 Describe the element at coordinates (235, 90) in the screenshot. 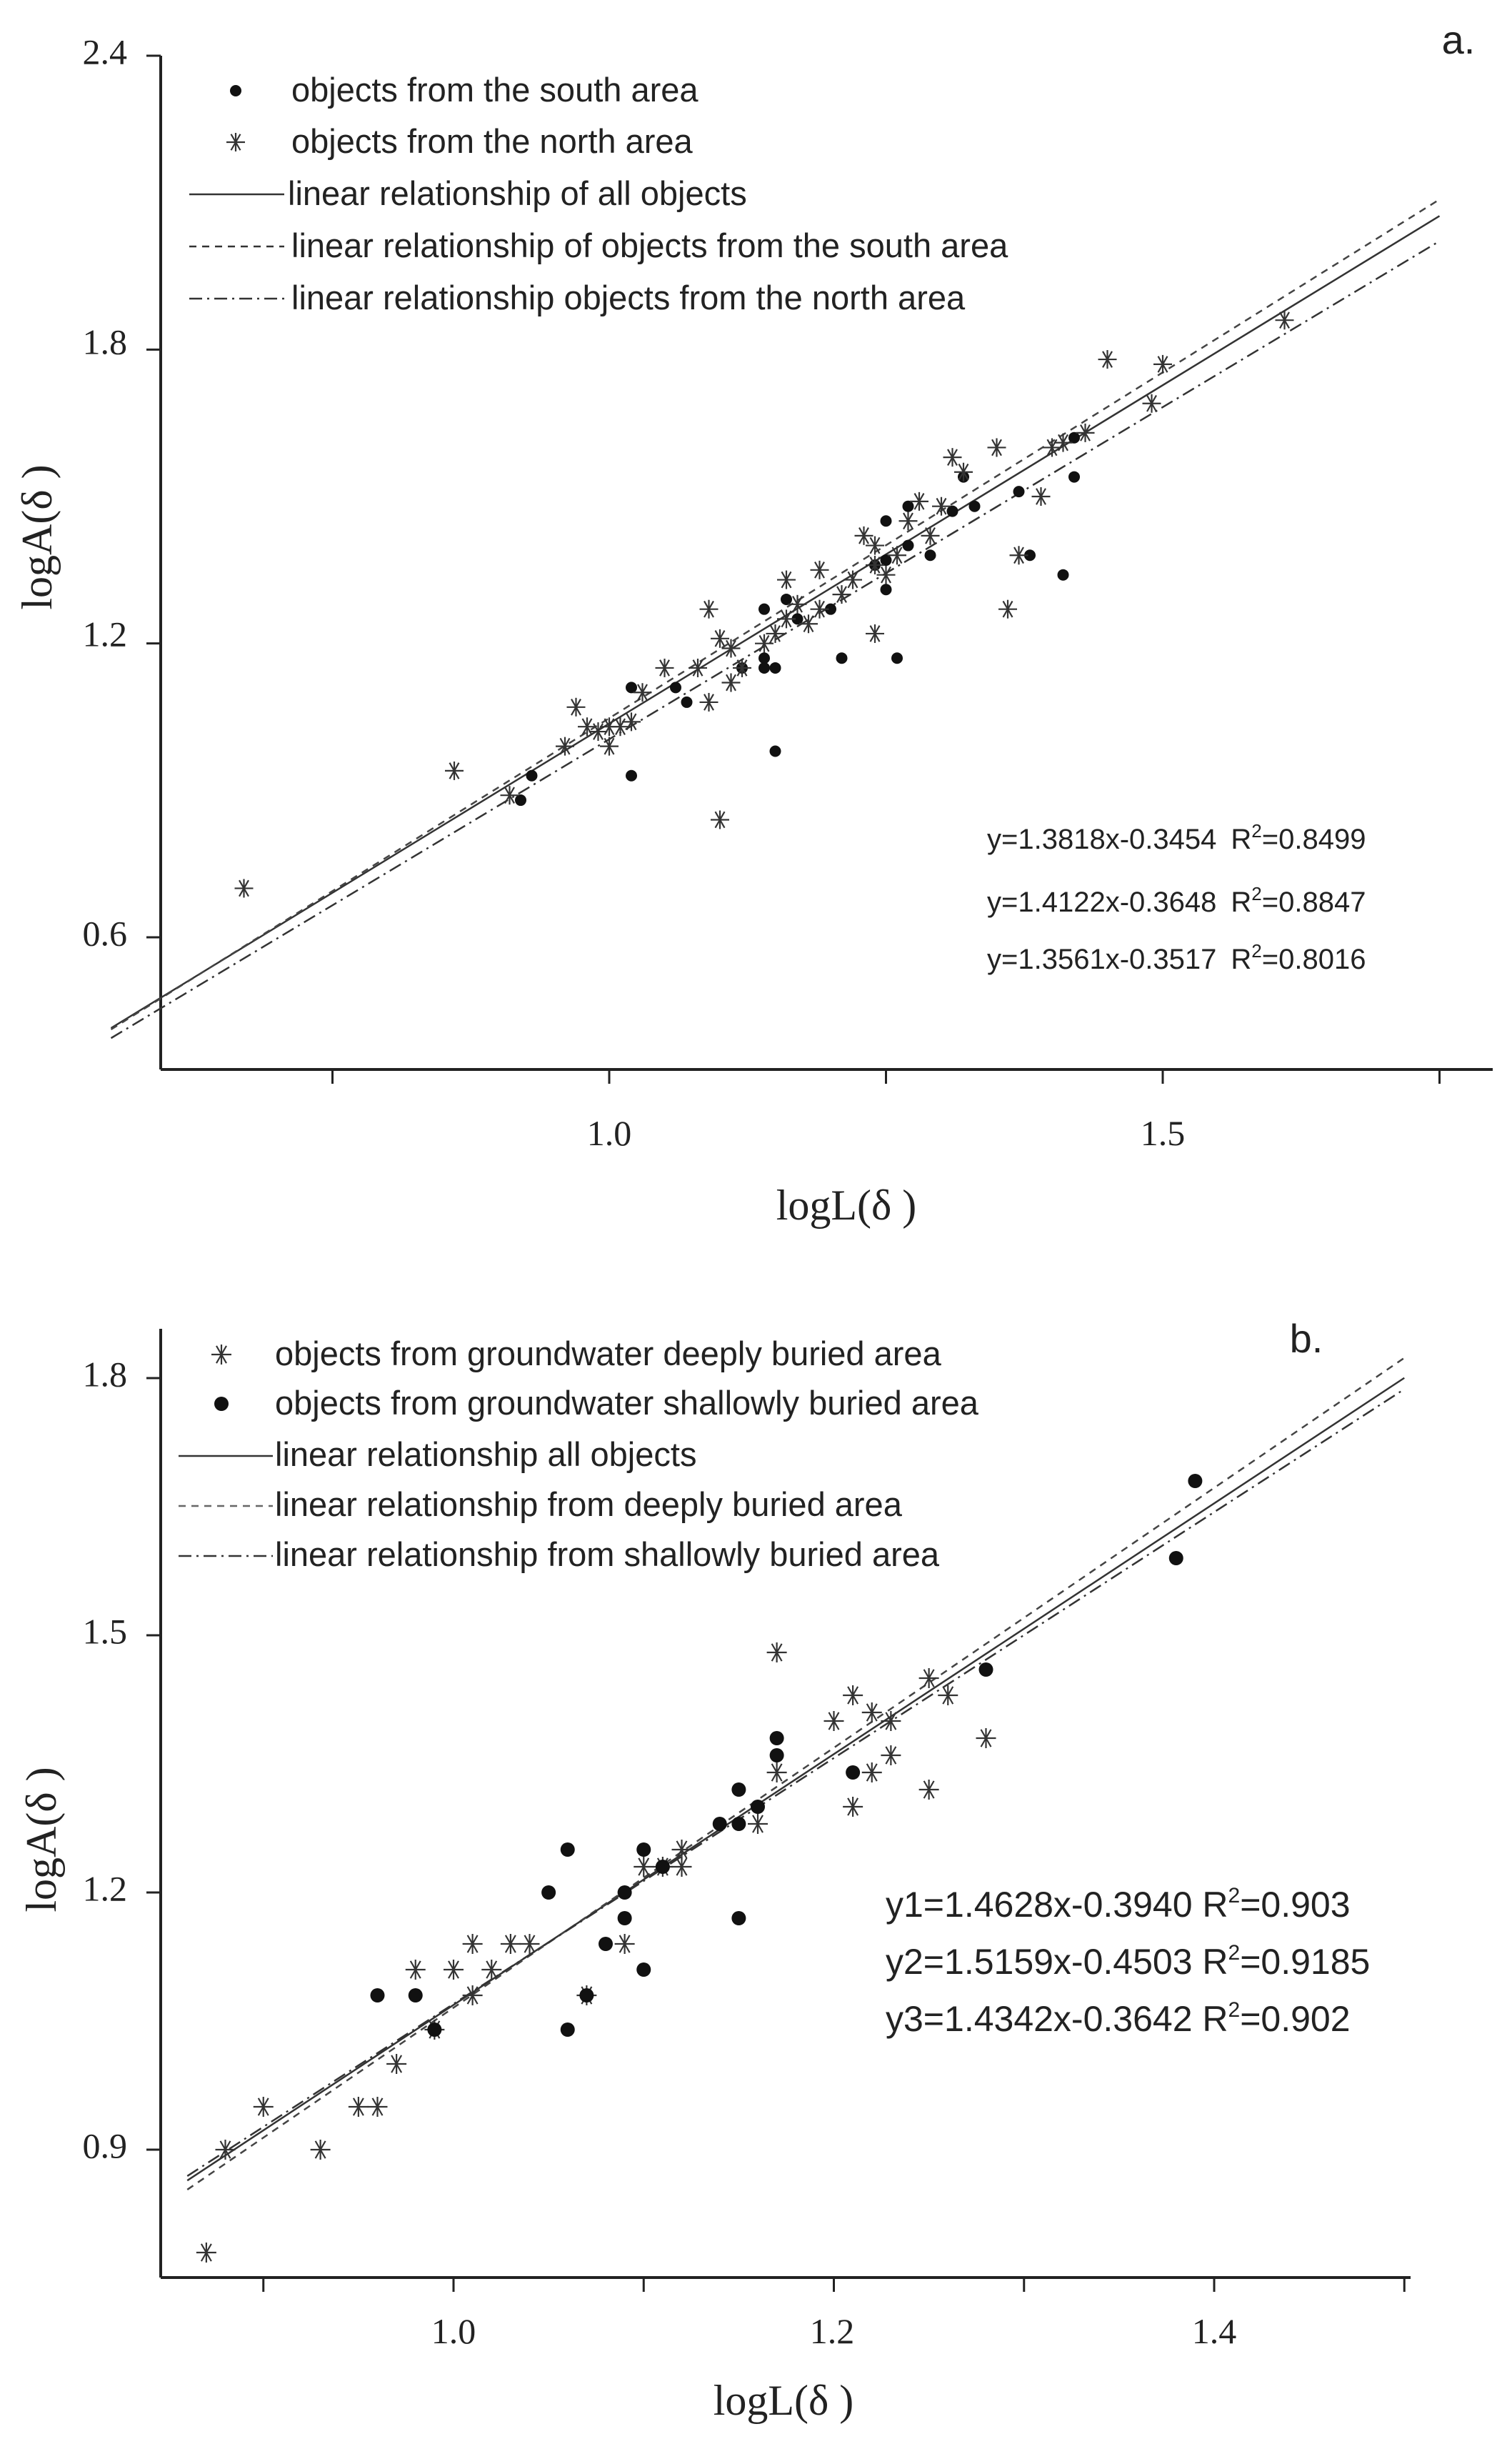

I see `legend-a-marker-south` at that location.